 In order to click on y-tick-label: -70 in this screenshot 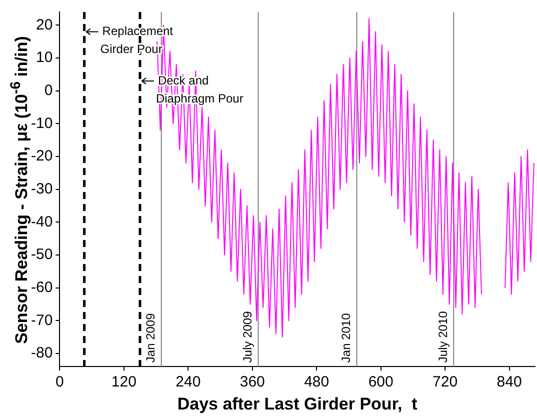, I will do `click(41, 320)`.